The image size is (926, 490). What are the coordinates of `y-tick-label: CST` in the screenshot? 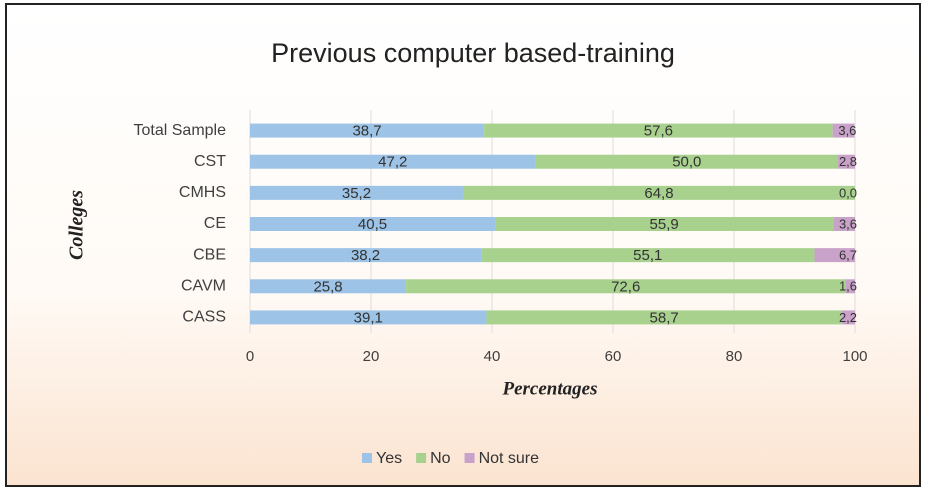 It's located at (210, 161).